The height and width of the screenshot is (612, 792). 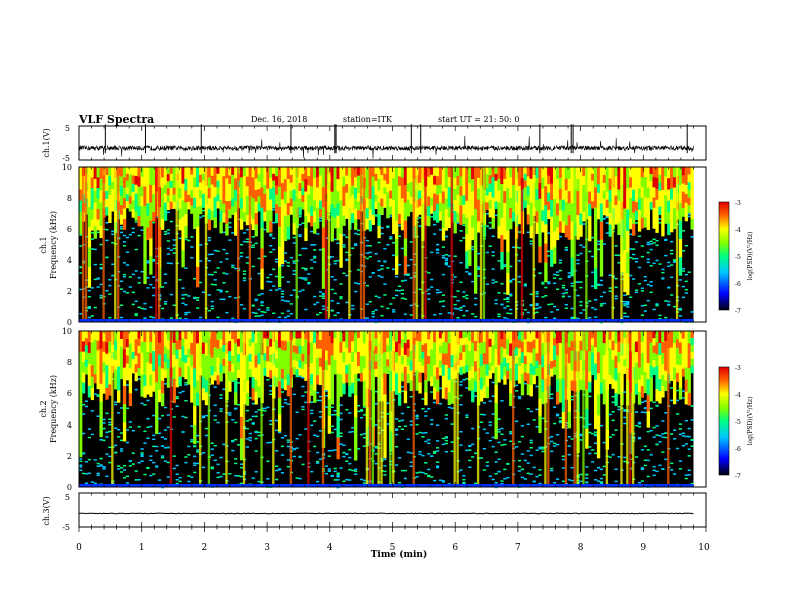 I want to click on ch1-spectrogram-baseline, so click(x=386, y=320).